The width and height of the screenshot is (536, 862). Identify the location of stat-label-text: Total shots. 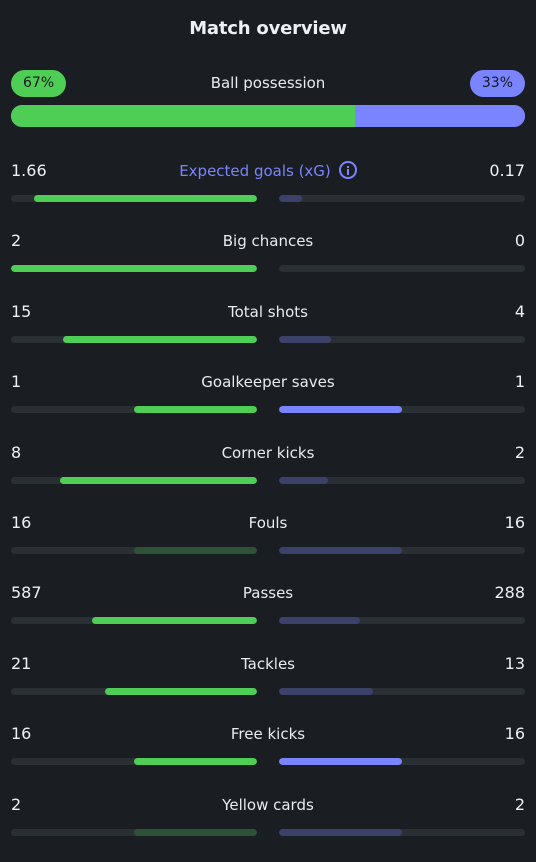
(268, 311).